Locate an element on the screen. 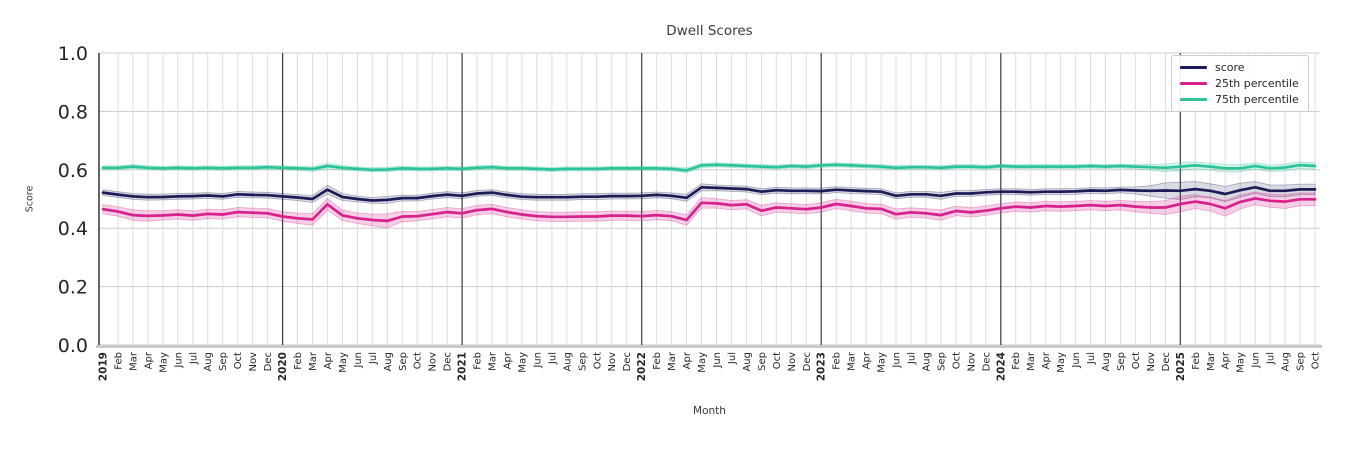 This screenshot has width=1350, height=450. legend-label: 75th percentile is located at coordinates (1257, 99).